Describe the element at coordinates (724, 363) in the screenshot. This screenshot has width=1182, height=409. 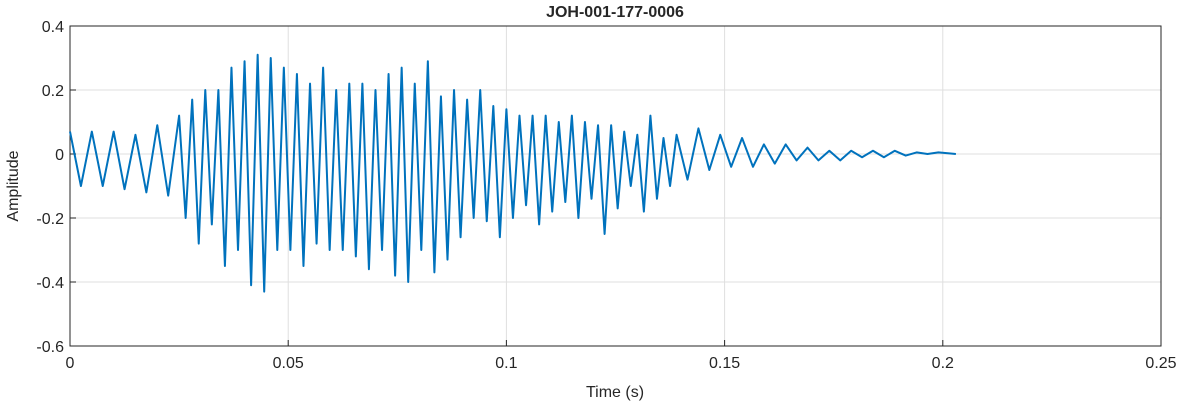
I see `x-tick-label: 0.15` at that location.